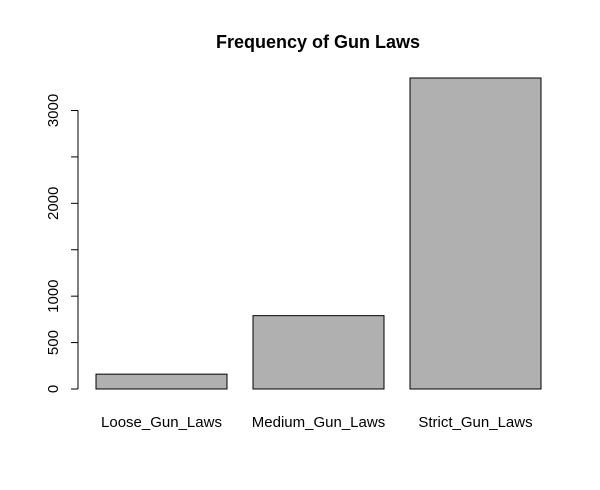 This screenshot has height=490, width=600. Describe the element at coordinates (62, 243) in the screenshot. I see `y-axis: 0 500 1000 2000 3000` at that location.